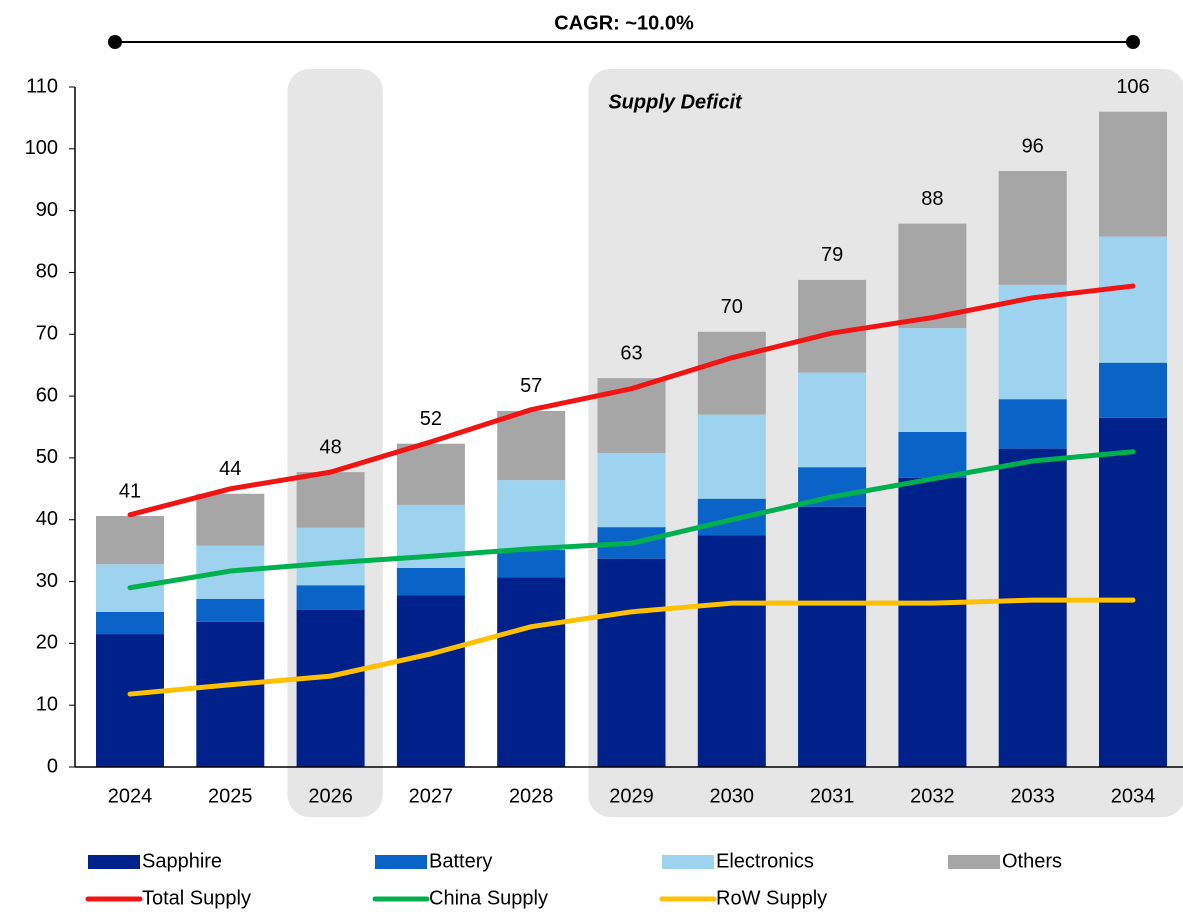 The image size is (1183, 912). I want to click on total-label: 96, so click(1033, 146).